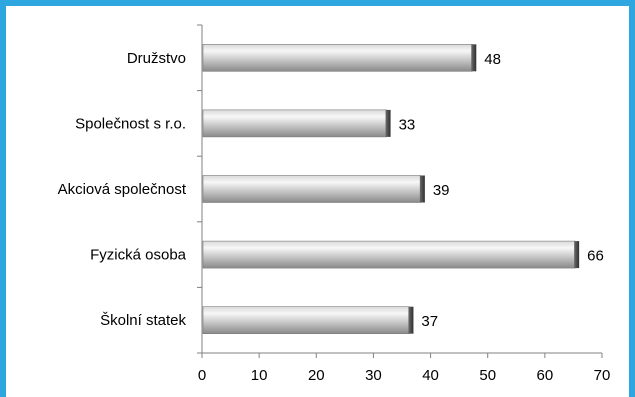 The height and width of the screenshot is (397, 635). Describe the element at coordinates (122, 189) in the screenshot. I see `category-label: Akciová společnost` at that location.